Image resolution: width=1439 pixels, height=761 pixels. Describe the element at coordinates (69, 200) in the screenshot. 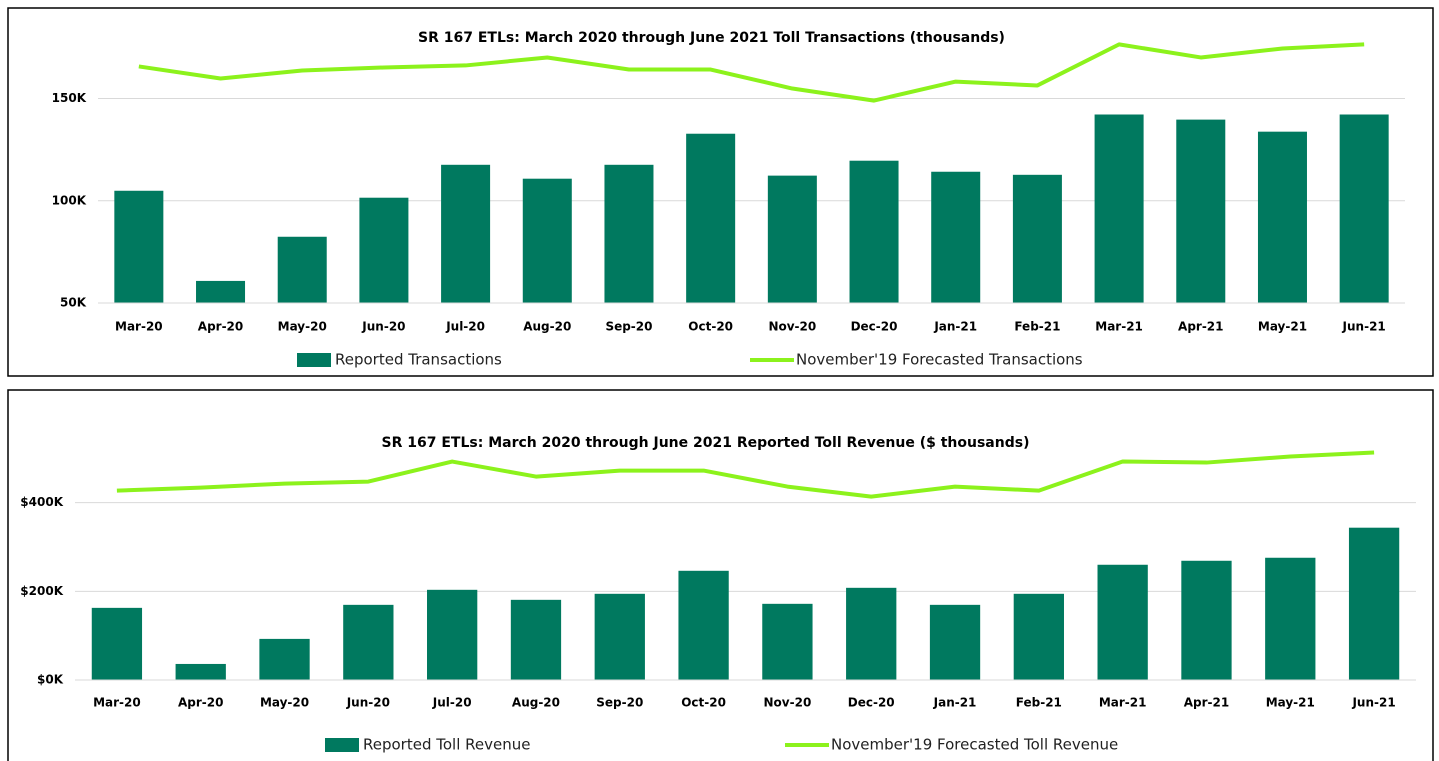

I see `y-tick-label: 100K` at that location.